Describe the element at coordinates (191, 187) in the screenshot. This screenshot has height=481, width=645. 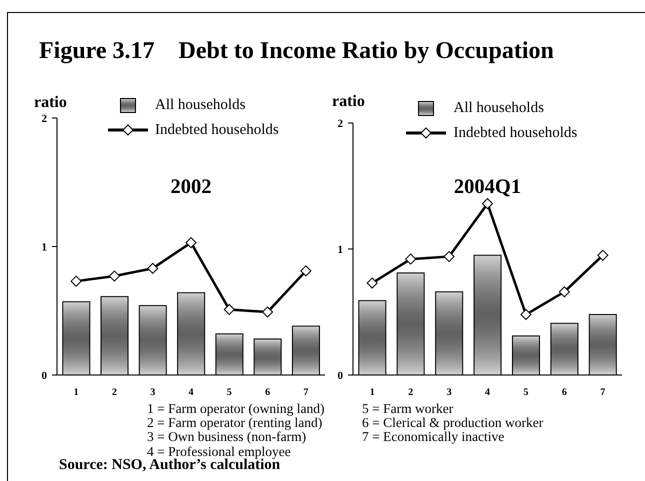
I see `text: 2002` at that location.